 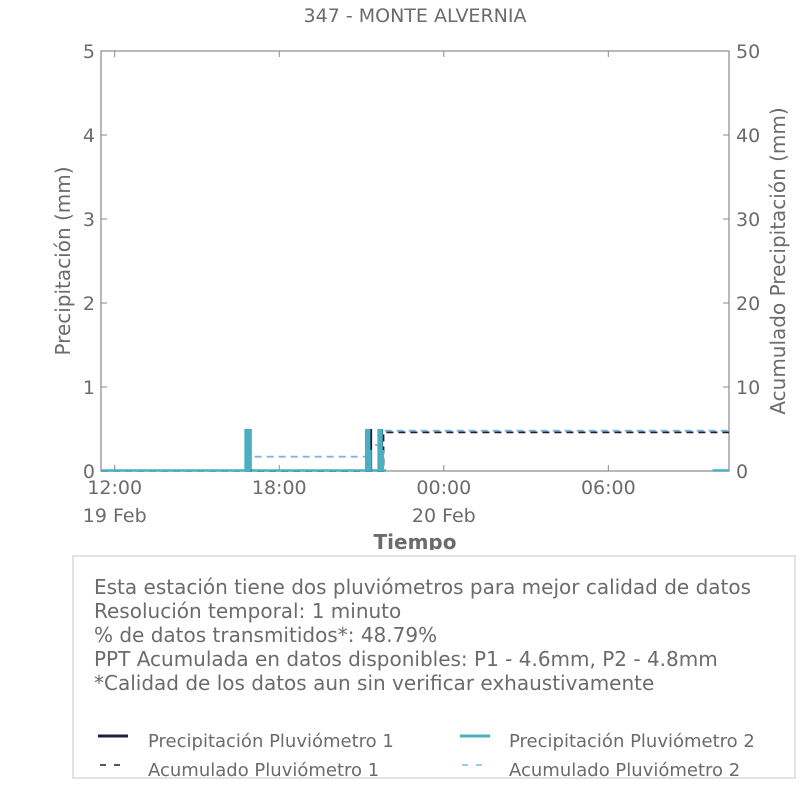 I want to click on legend-swatch-p2, so click(x=475, y=736).